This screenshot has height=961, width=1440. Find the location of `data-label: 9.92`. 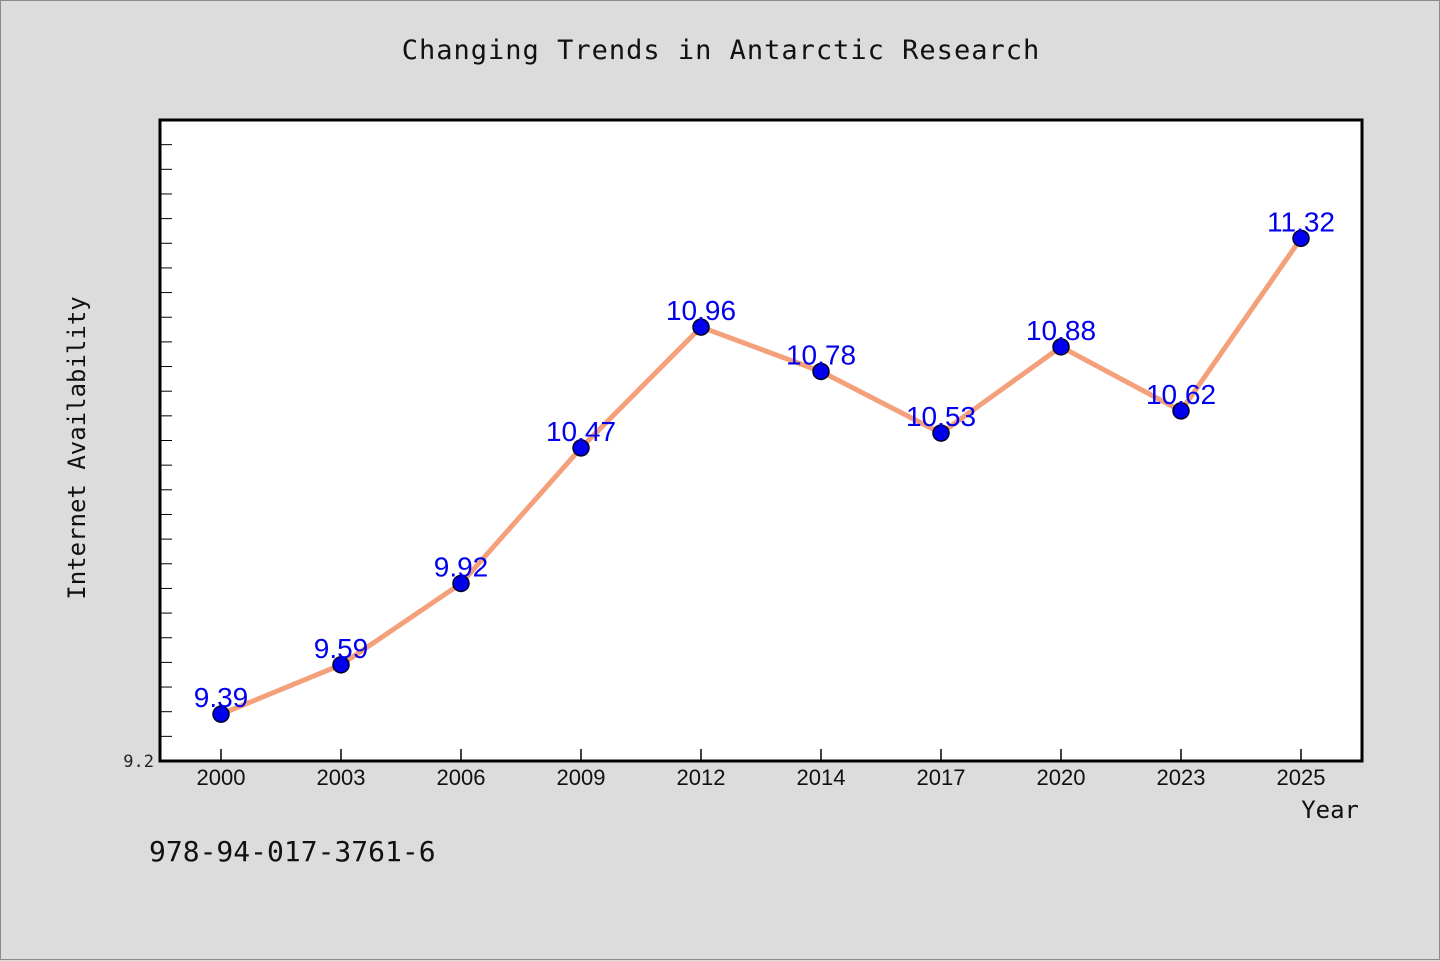

data-label: 9.92 is located at coordinates (461, 566).